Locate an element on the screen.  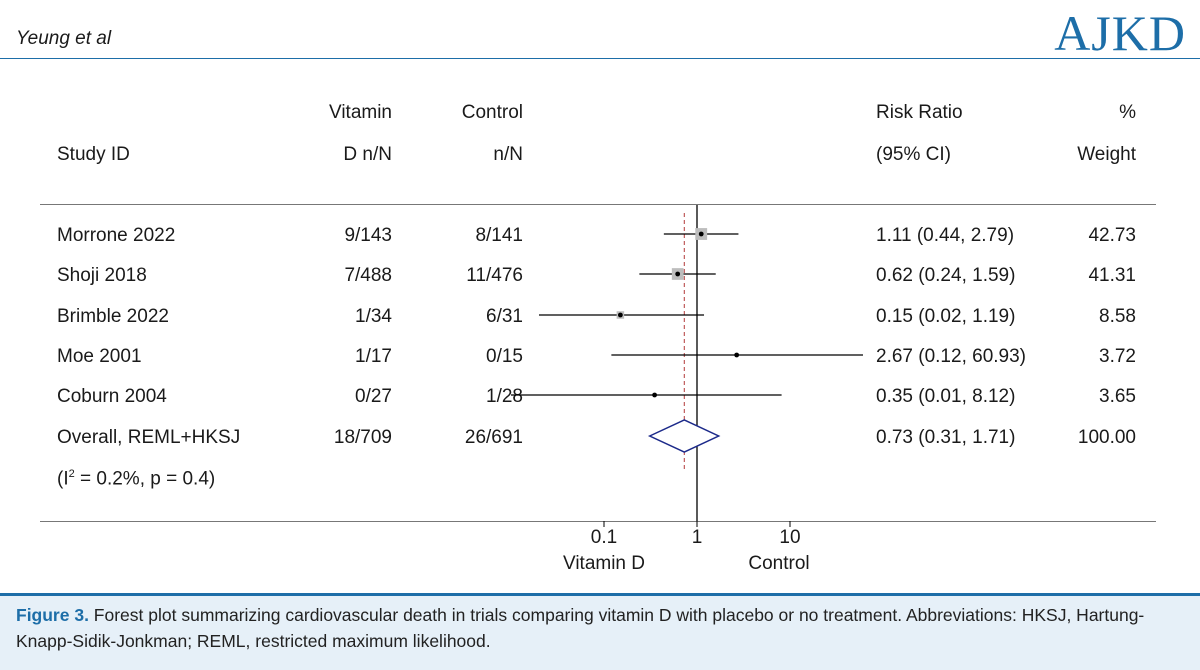
vitd-events: 1/34 is located at coordinates (373, 316).